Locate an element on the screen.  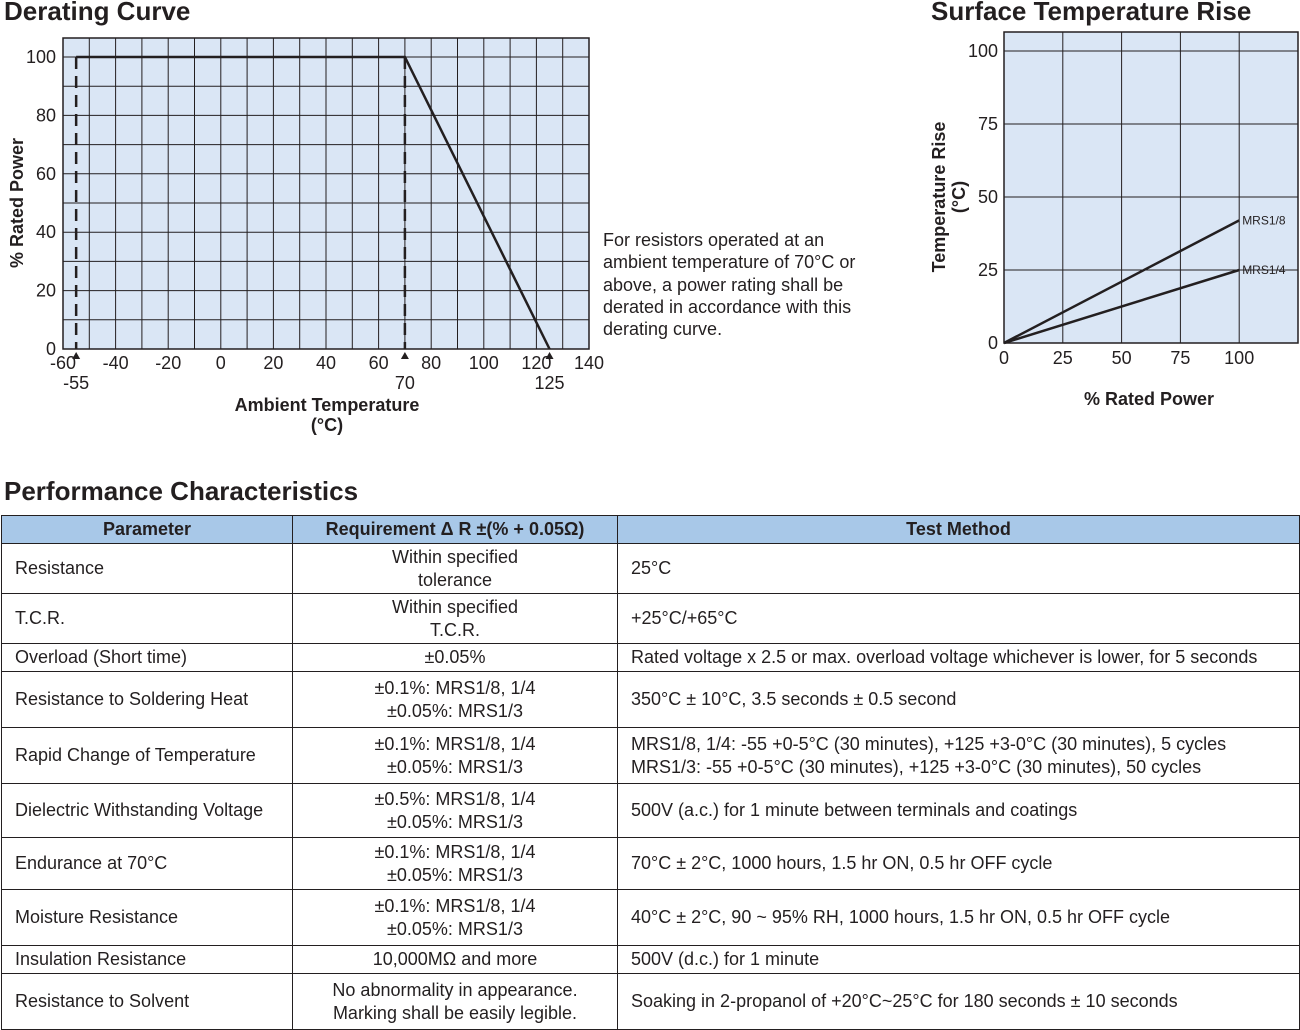
requirement-line: ±0.05% is located at coordinates (455, 657).